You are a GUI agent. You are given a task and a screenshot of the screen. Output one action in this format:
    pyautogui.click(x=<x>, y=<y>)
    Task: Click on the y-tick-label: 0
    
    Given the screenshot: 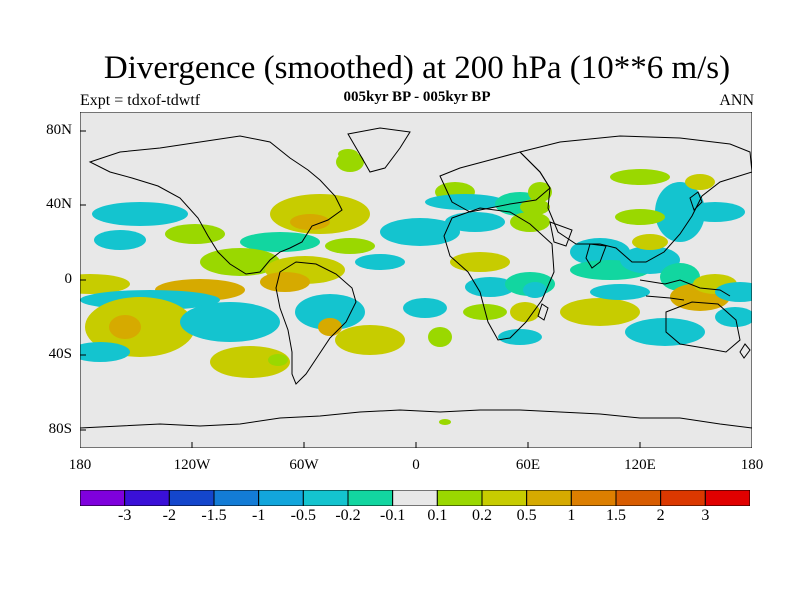 What is the action you would take?
    pyautogui.click(x=68, y=279)
    